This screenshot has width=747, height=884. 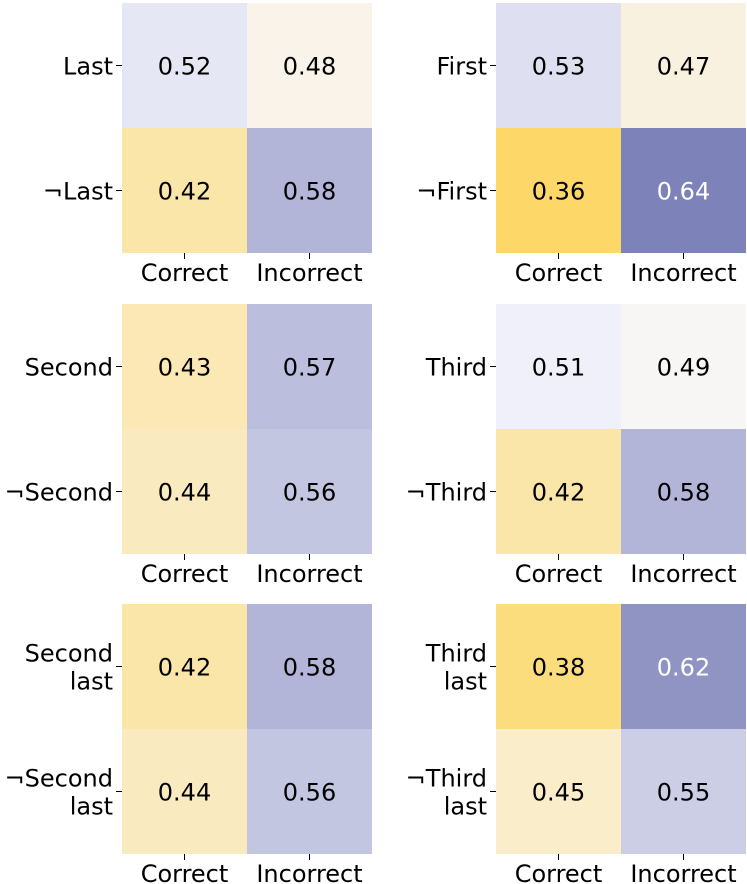 I want to click on cell-value-label: 0.55, so click(x=683, y=793).